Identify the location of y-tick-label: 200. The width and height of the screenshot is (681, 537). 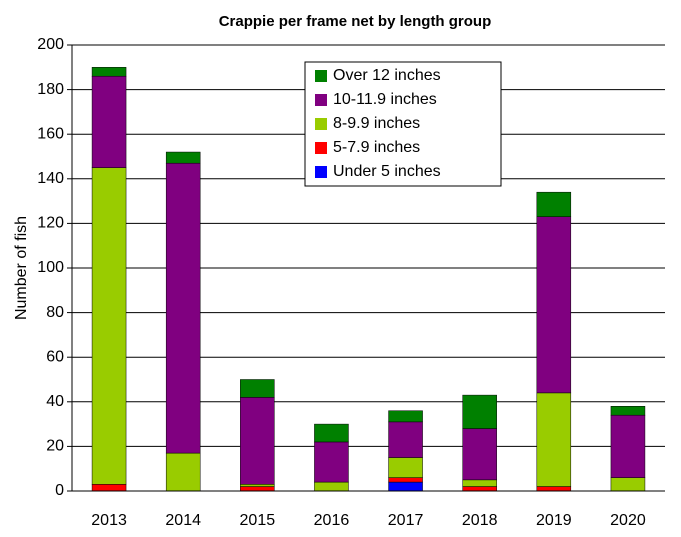
(50, 44).